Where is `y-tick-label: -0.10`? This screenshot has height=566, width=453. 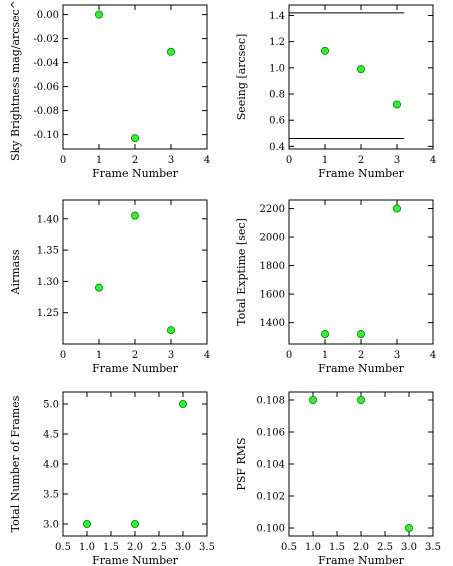
y-tick-label: -0.10 is located at coordinates (46, 135).